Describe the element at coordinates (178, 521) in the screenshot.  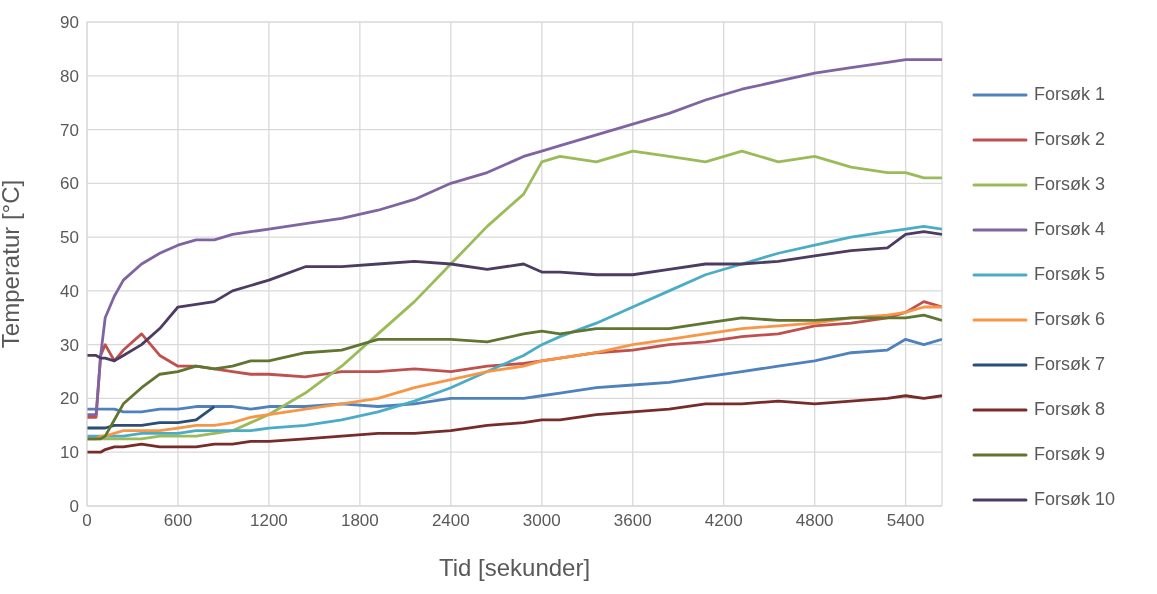
I see `x-tick-label: 600` at that location.